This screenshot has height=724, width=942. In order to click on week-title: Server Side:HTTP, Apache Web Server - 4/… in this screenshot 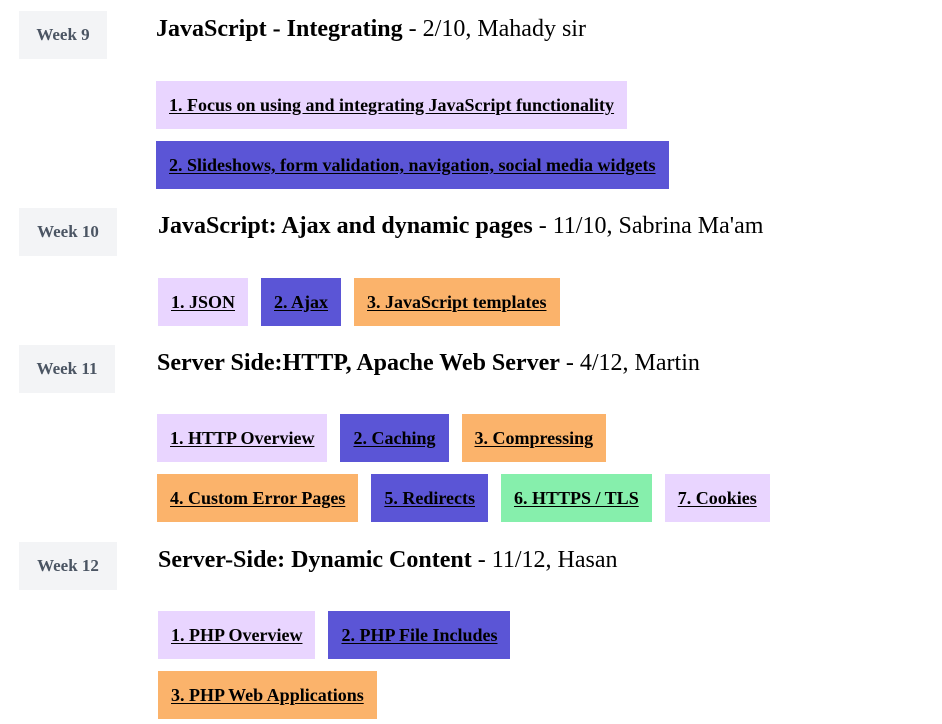, I will do `click(428, 363)`.